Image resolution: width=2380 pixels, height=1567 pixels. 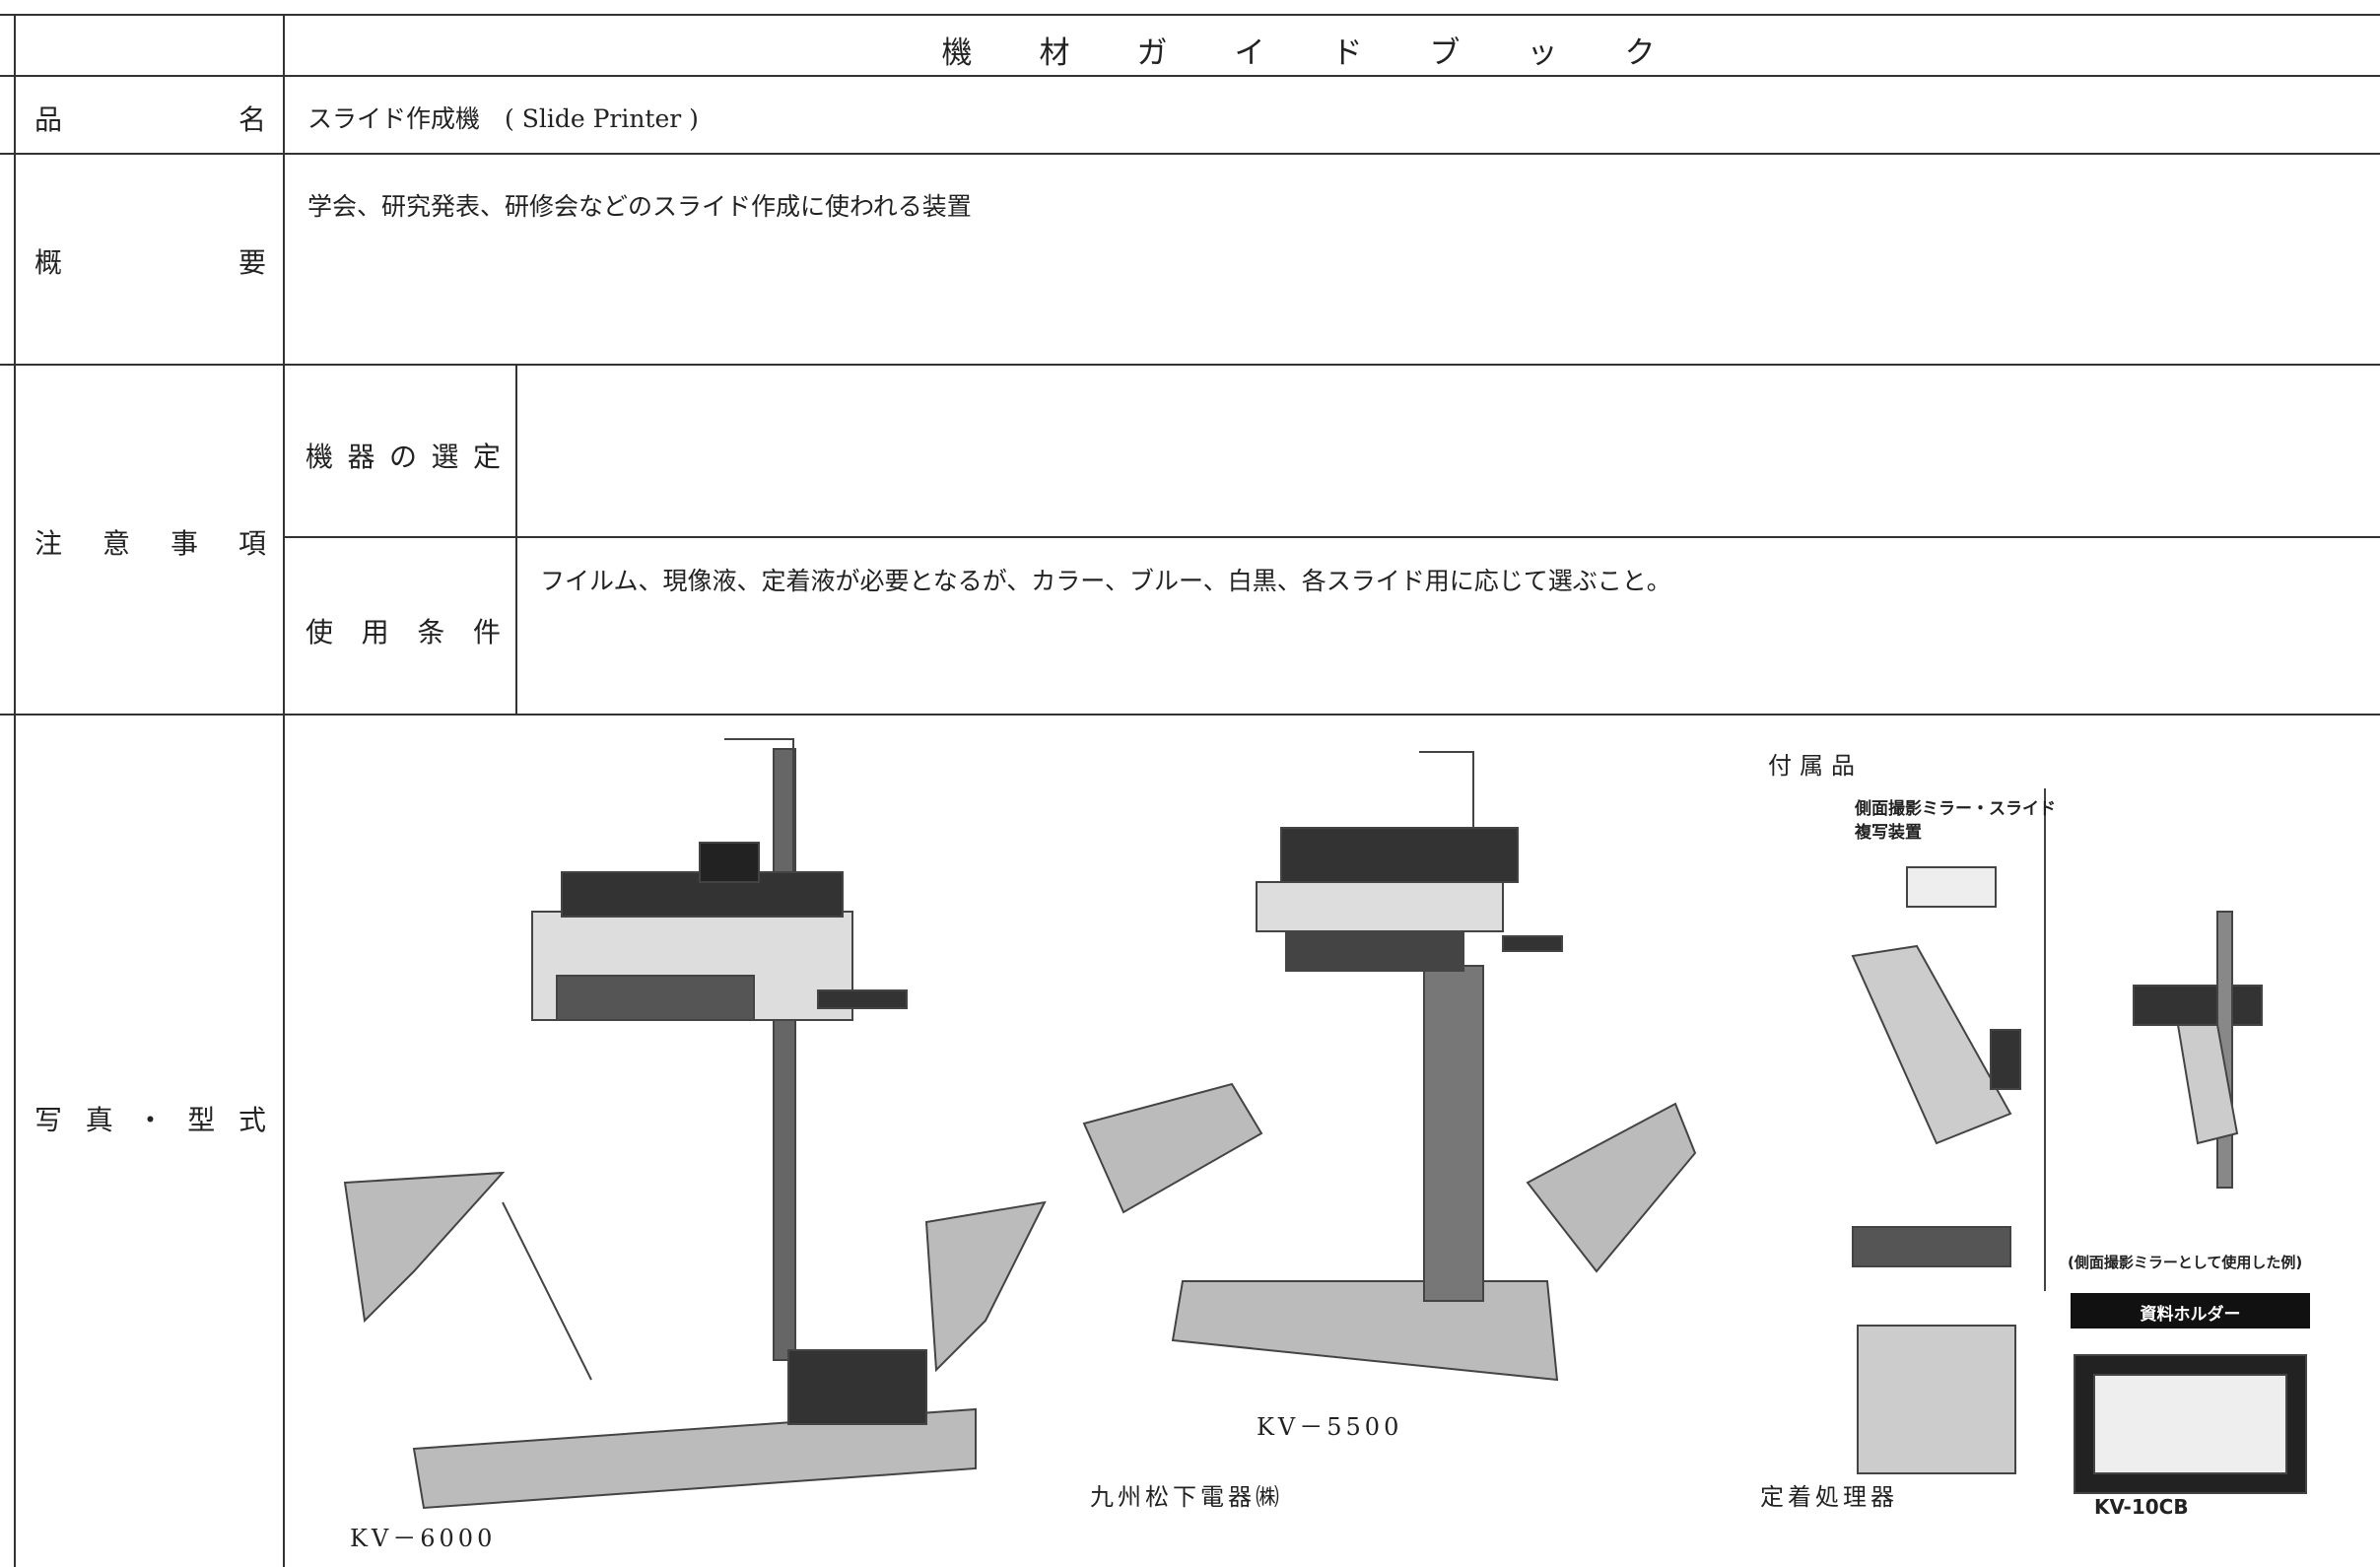 I want to click on row-label: 写真・型式, so click(x=150, y=1120).